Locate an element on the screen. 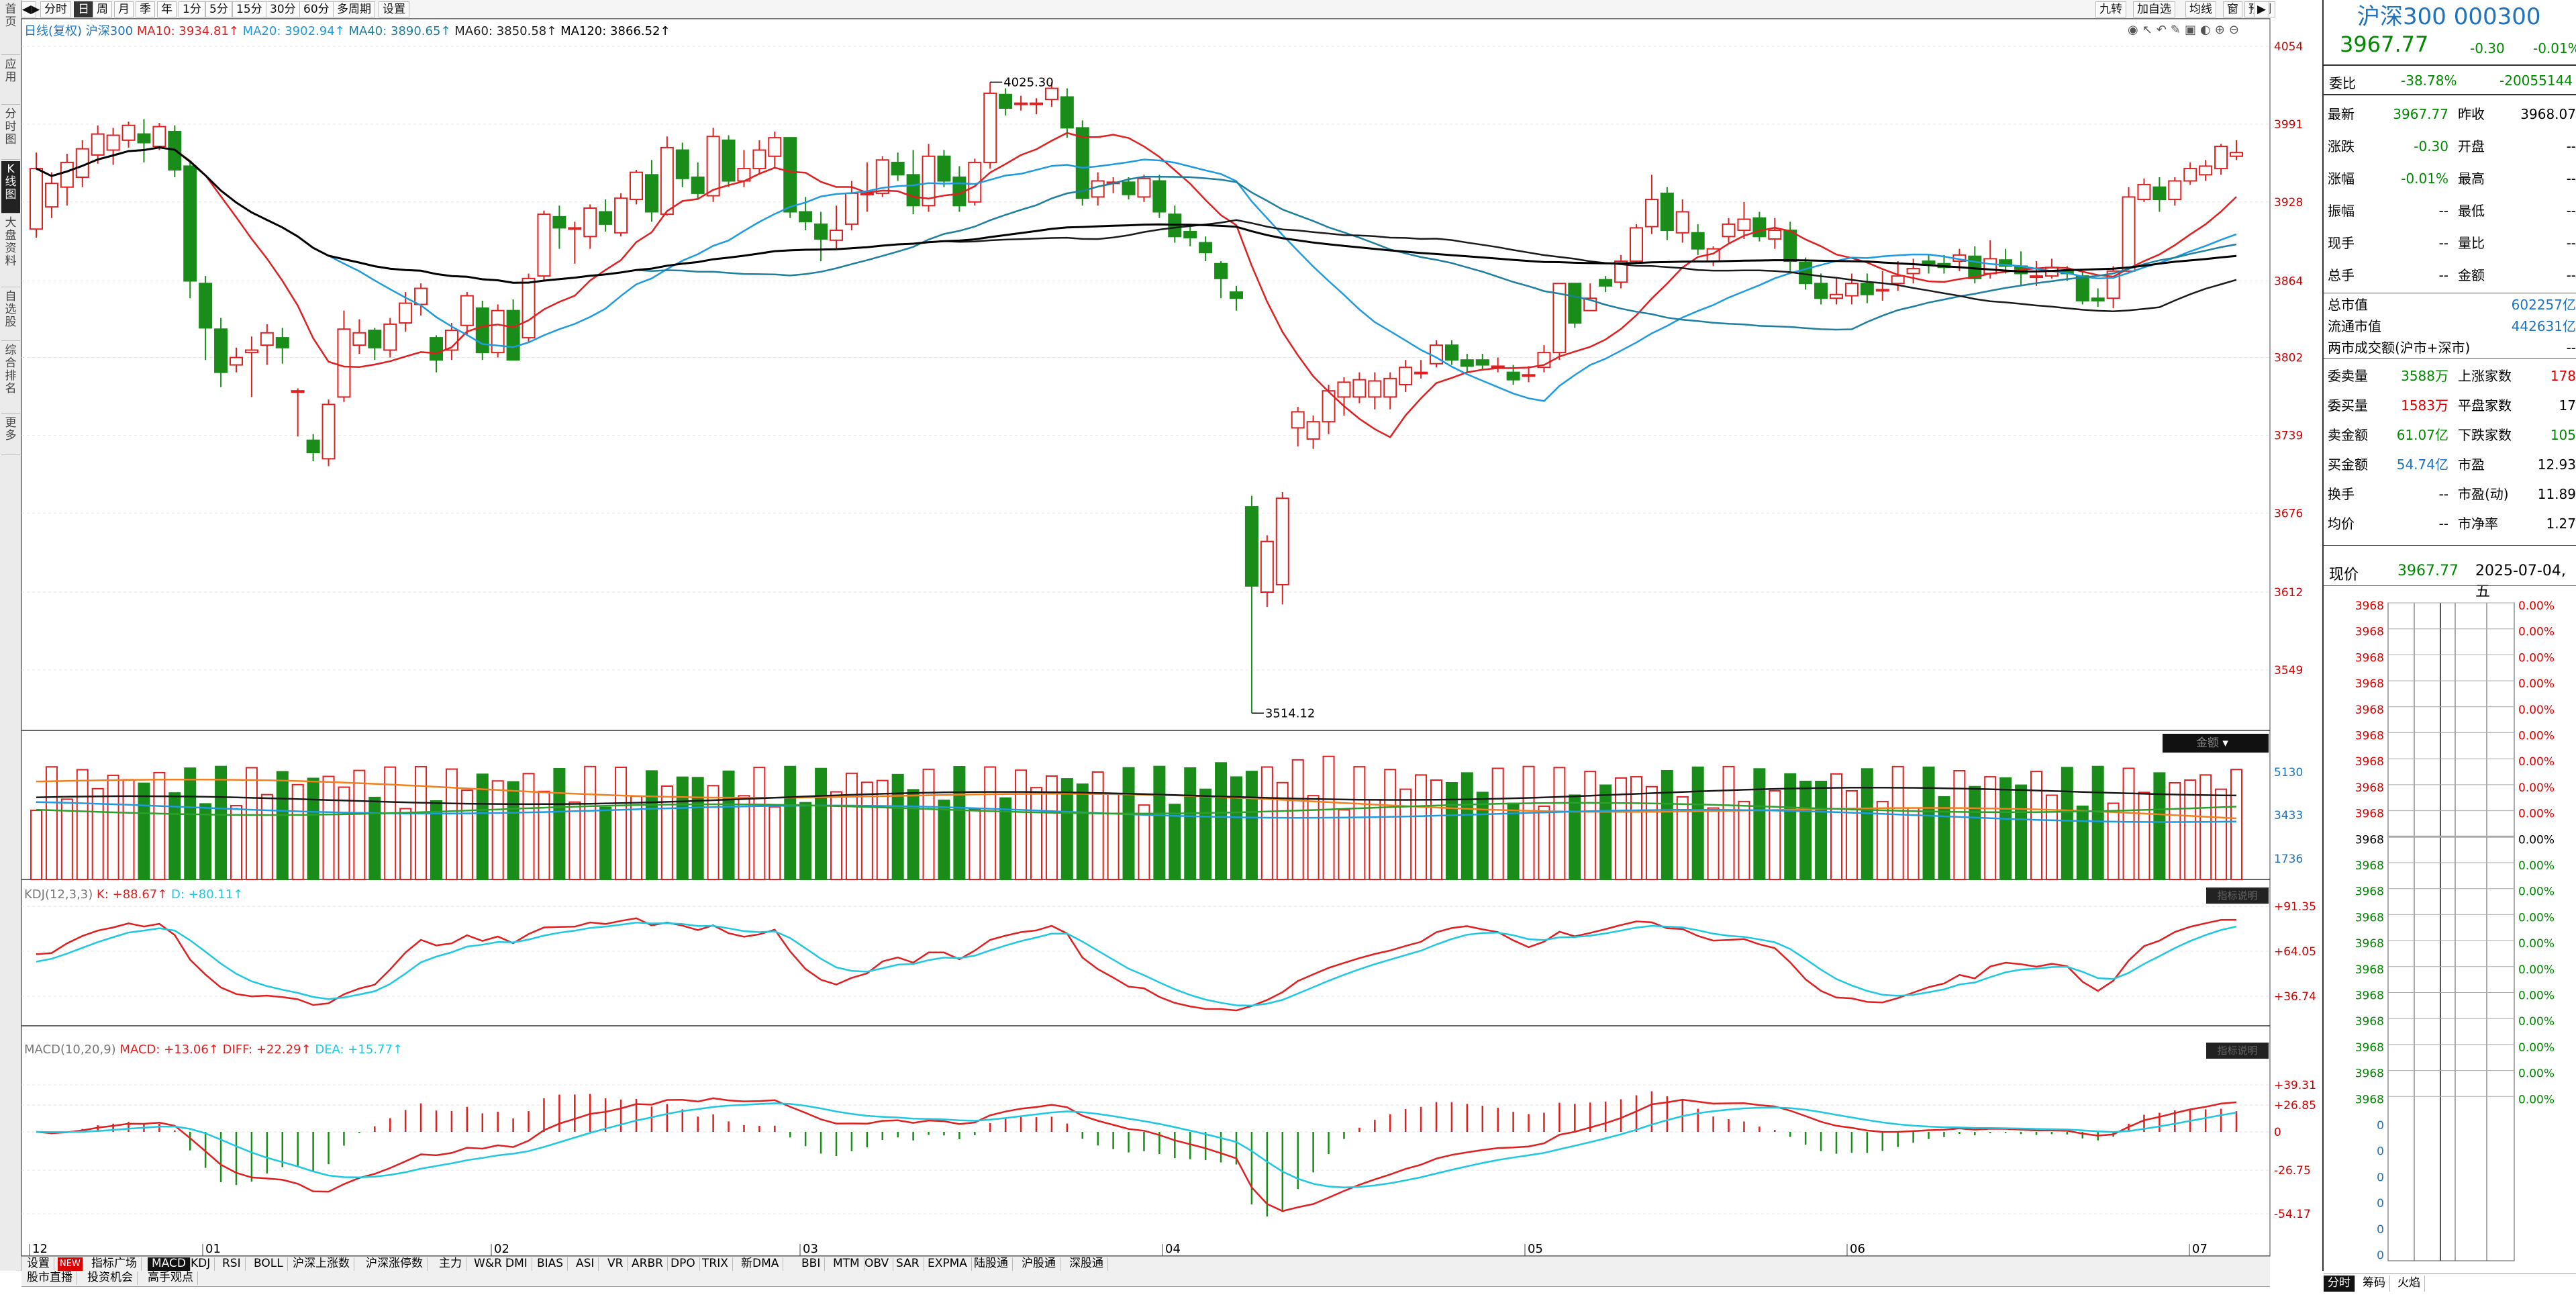 Image resolution: width=2576 pixels, height=1295 pixels. kdj-info-button: 指标说明 is located at coordinates (2237, 896).